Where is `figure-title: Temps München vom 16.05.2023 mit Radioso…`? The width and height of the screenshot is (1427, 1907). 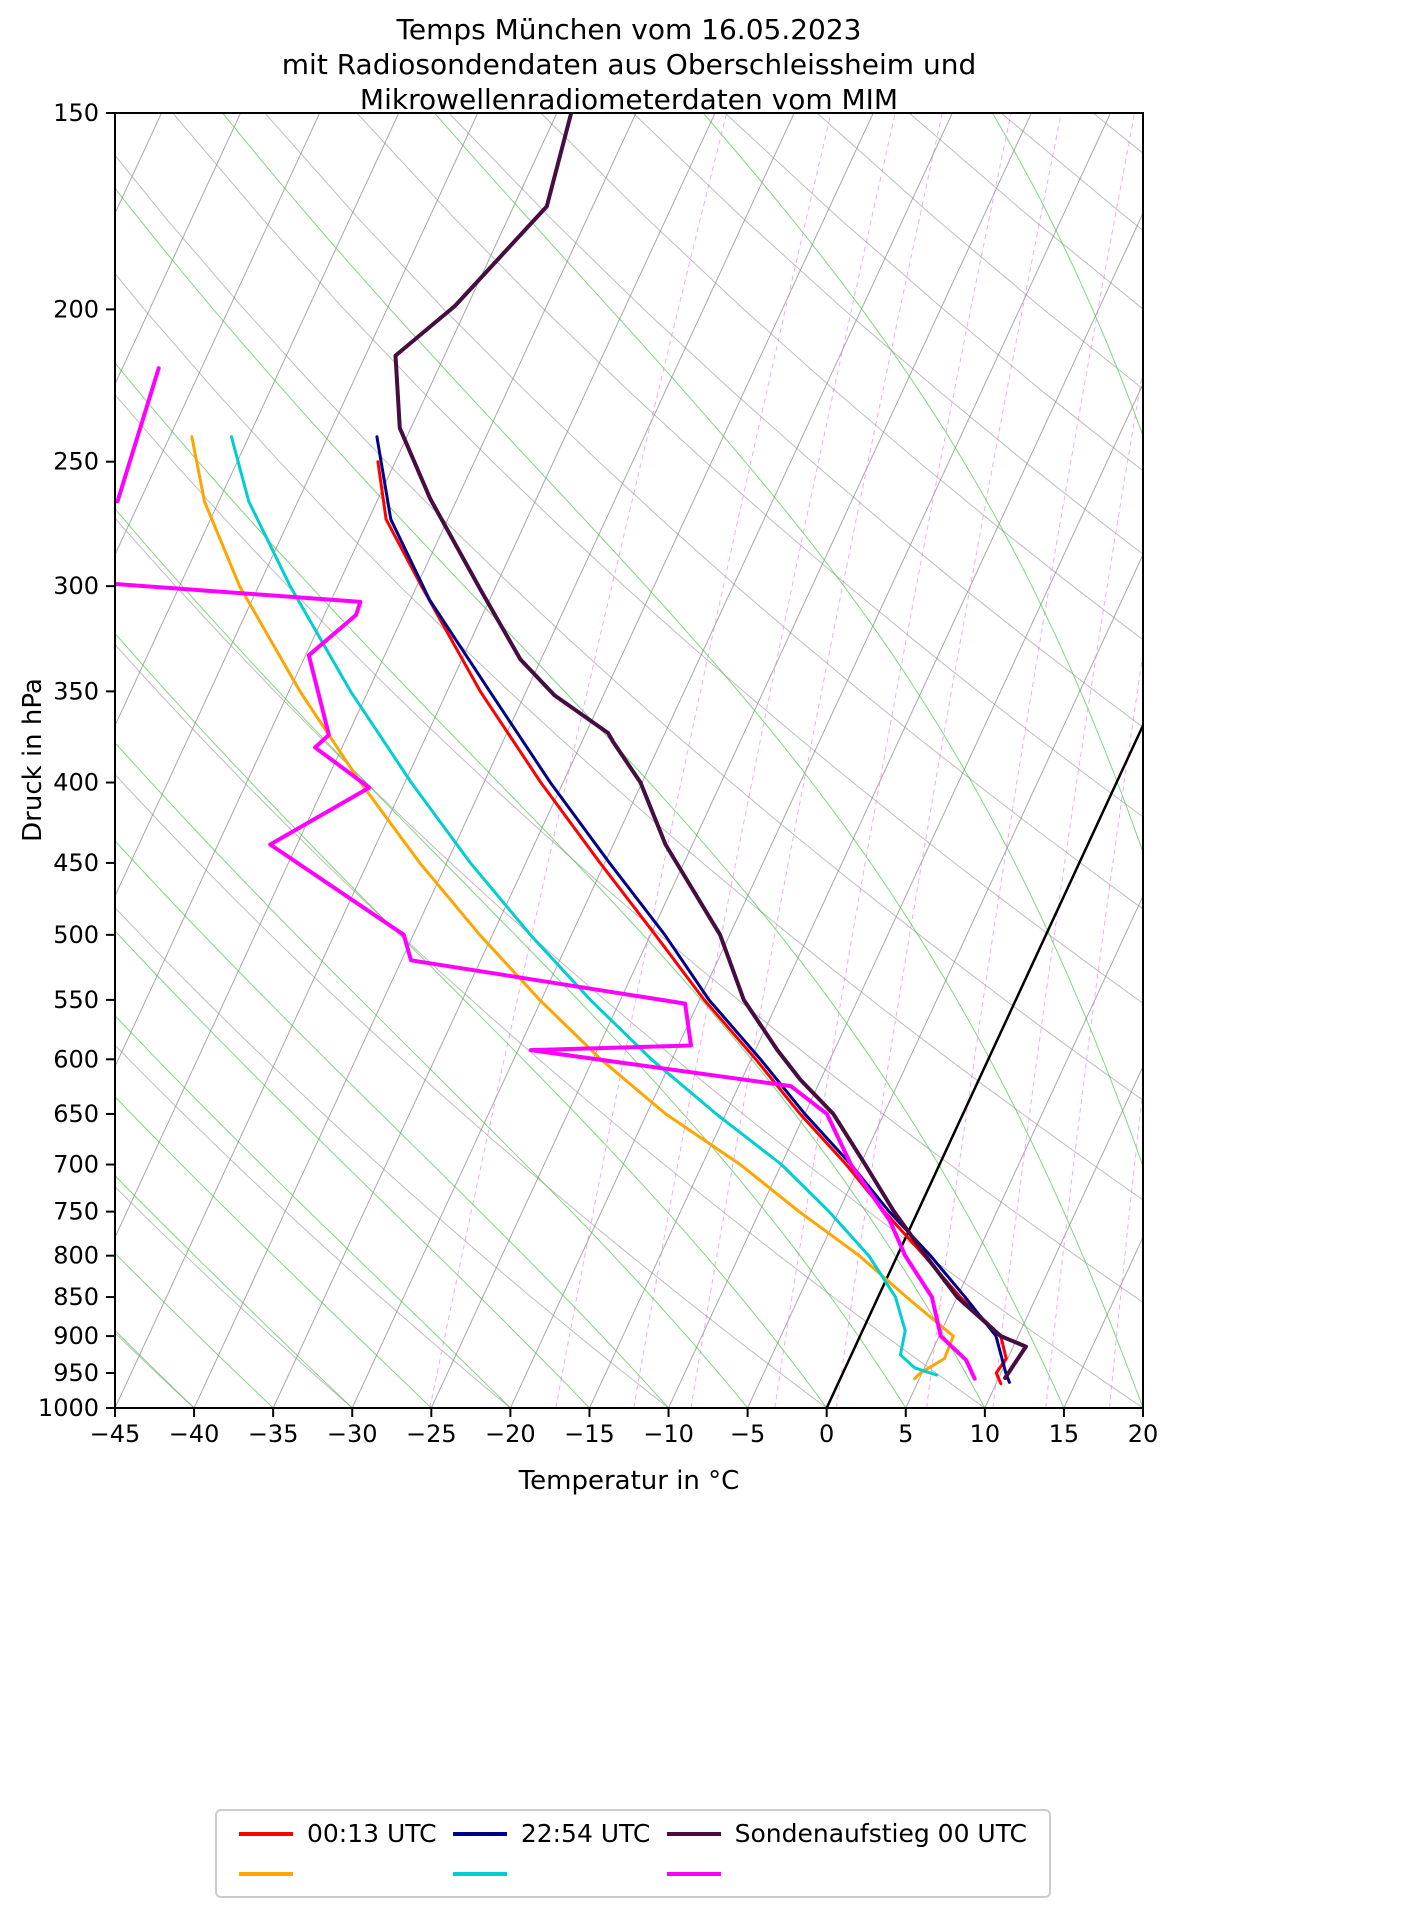
figure-title: Temps München vom 16.05.2023 mit Radioso… is located at coordinates (629, 64).